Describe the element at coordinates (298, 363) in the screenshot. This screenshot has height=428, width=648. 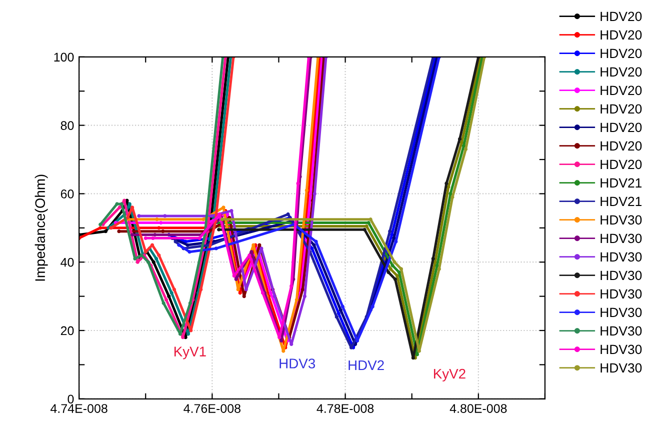
I see `annotation: HDV3` at that location.